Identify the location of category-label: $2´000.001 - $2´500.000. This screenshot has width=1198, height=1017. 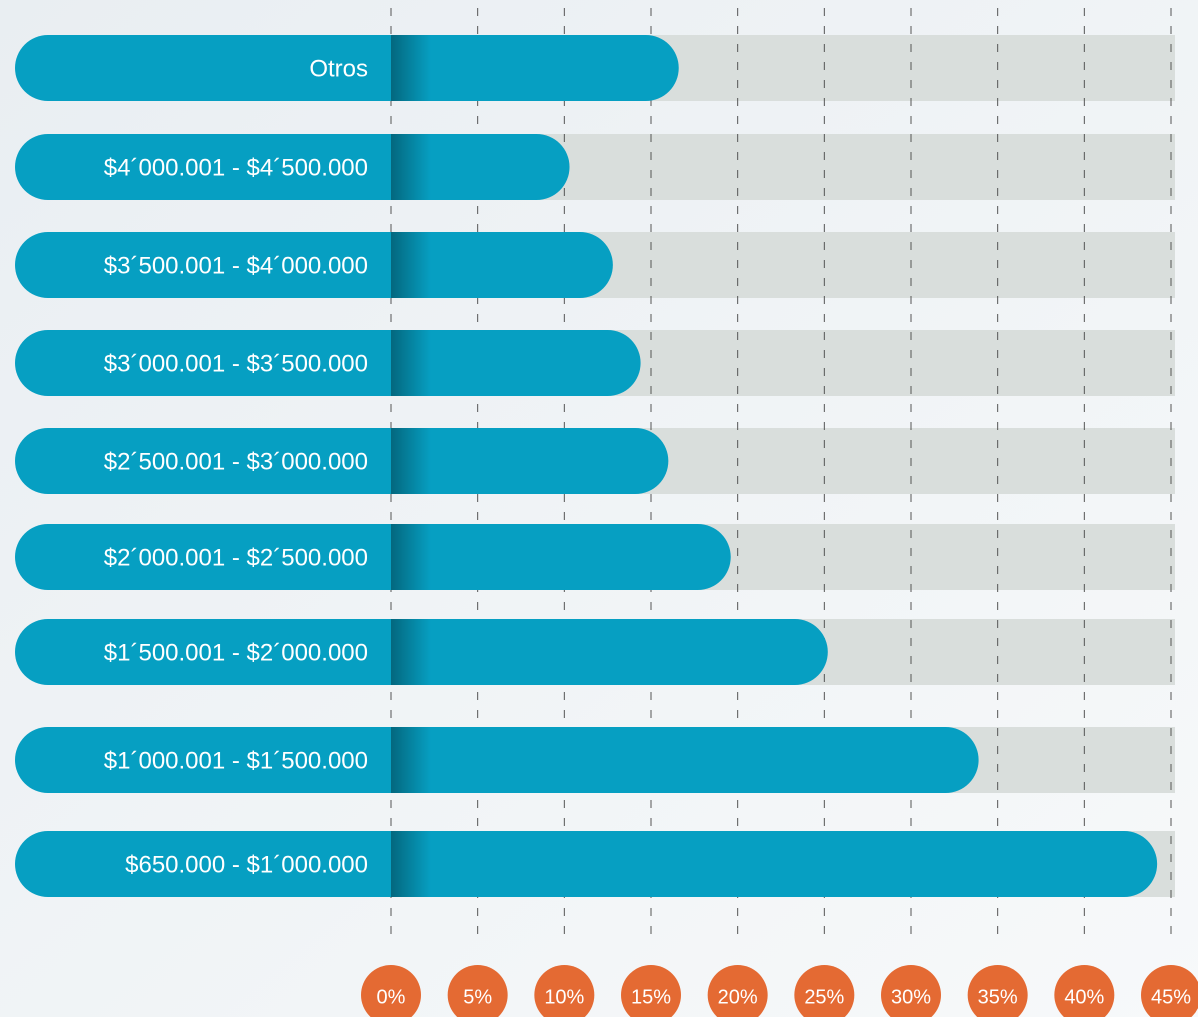
(236, 557).